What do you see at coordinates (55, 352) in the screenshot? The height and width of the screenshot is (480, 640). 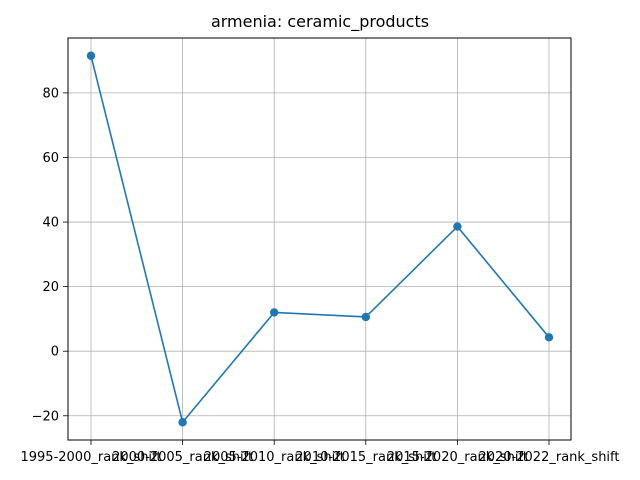 I see `y-tick-label: 0` at bounding box center [55, 352].